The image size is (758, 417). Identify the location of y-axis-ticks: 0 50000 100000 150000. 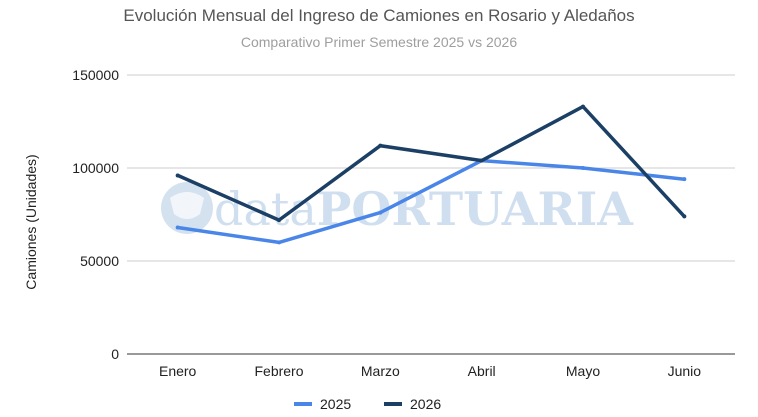
(95, 214).